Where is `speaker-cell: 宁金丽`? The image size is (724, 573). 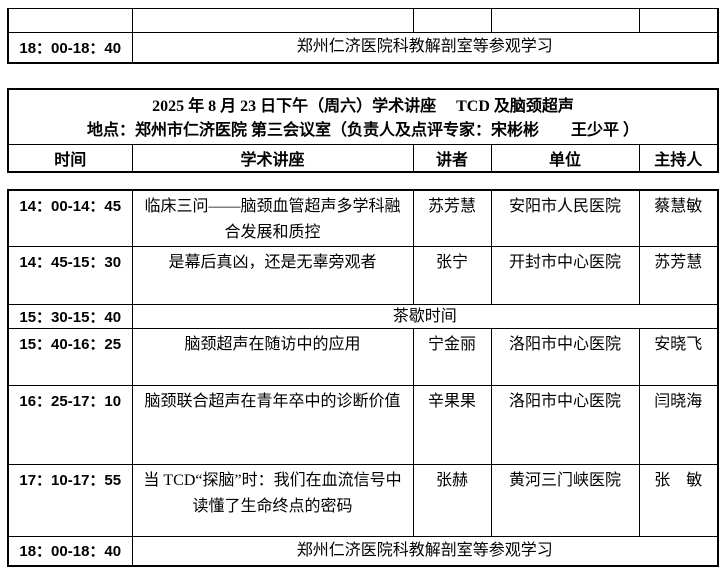 speaker-cell: 宁金丽 is located at coordinates (452, 357).